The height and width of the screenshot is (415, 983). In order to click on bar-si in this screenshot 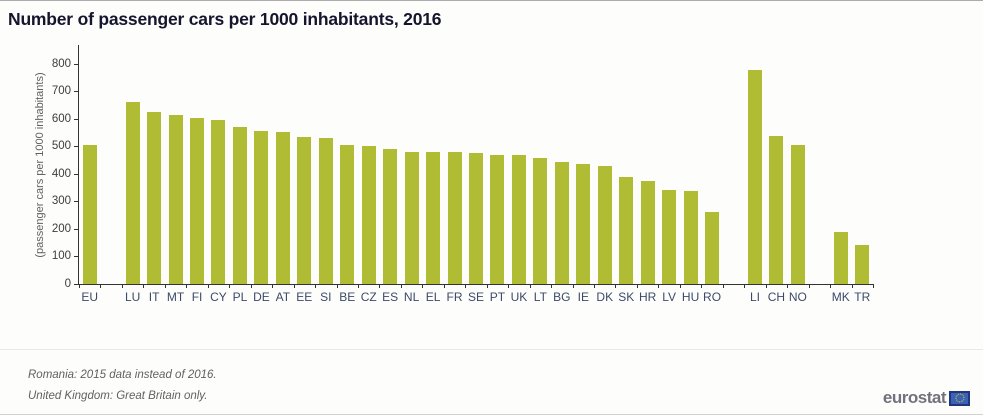, I will do `click(325, 210)`.